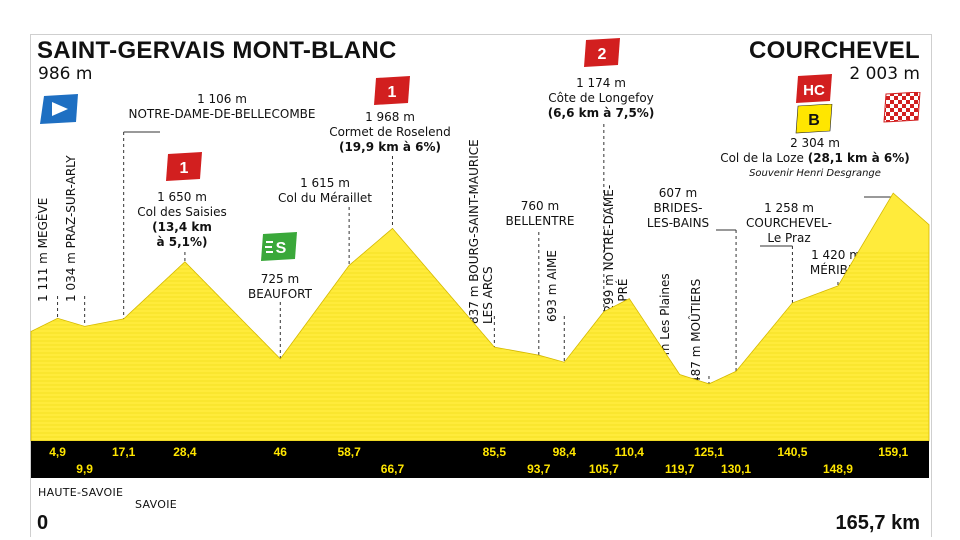  Describe the element at coordinates (604, 469) in the screenshot. I see `km-bottom-label: 105,7` at that location.